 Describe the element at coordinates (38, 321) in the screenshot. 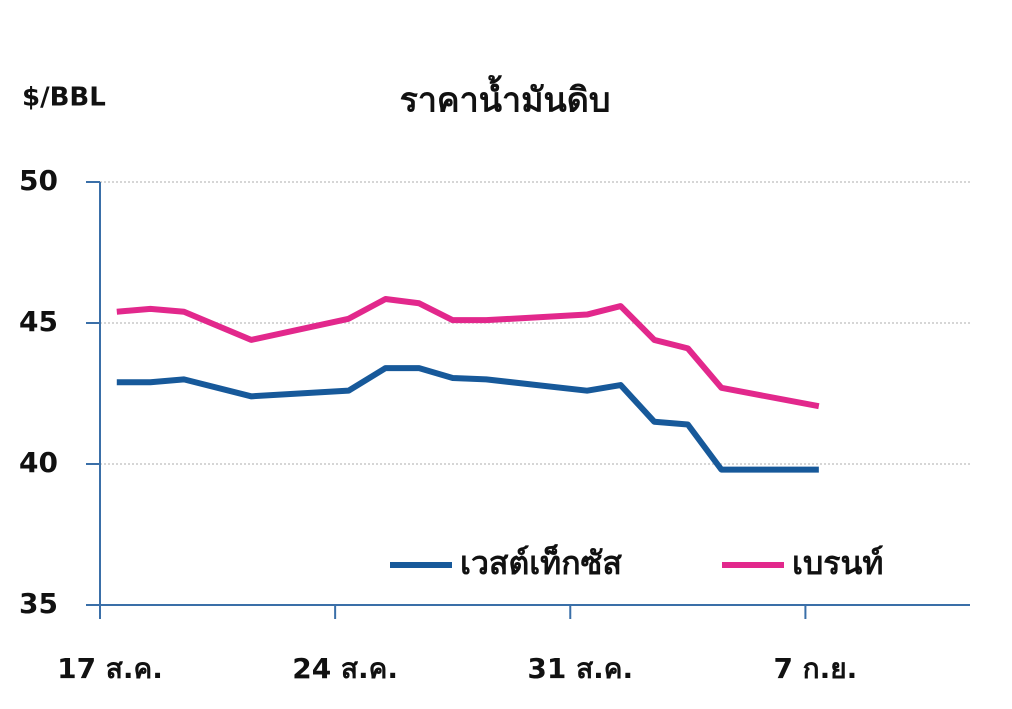

I see `y-tick-label: 45` at that location.